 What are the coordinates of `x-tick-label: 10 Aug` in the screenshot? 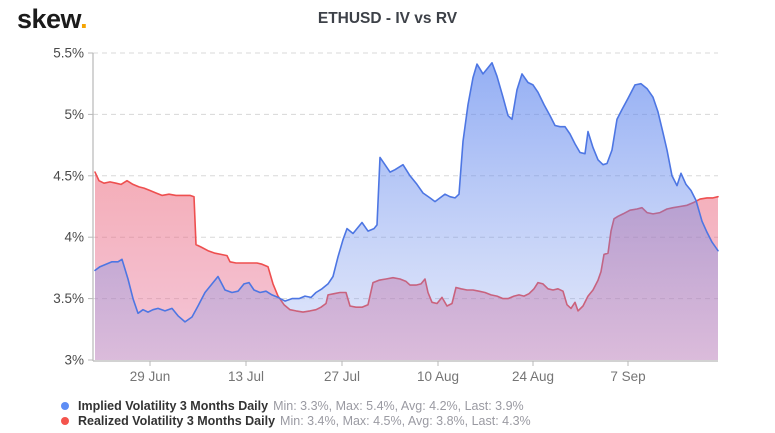 It's located at (438, 376).